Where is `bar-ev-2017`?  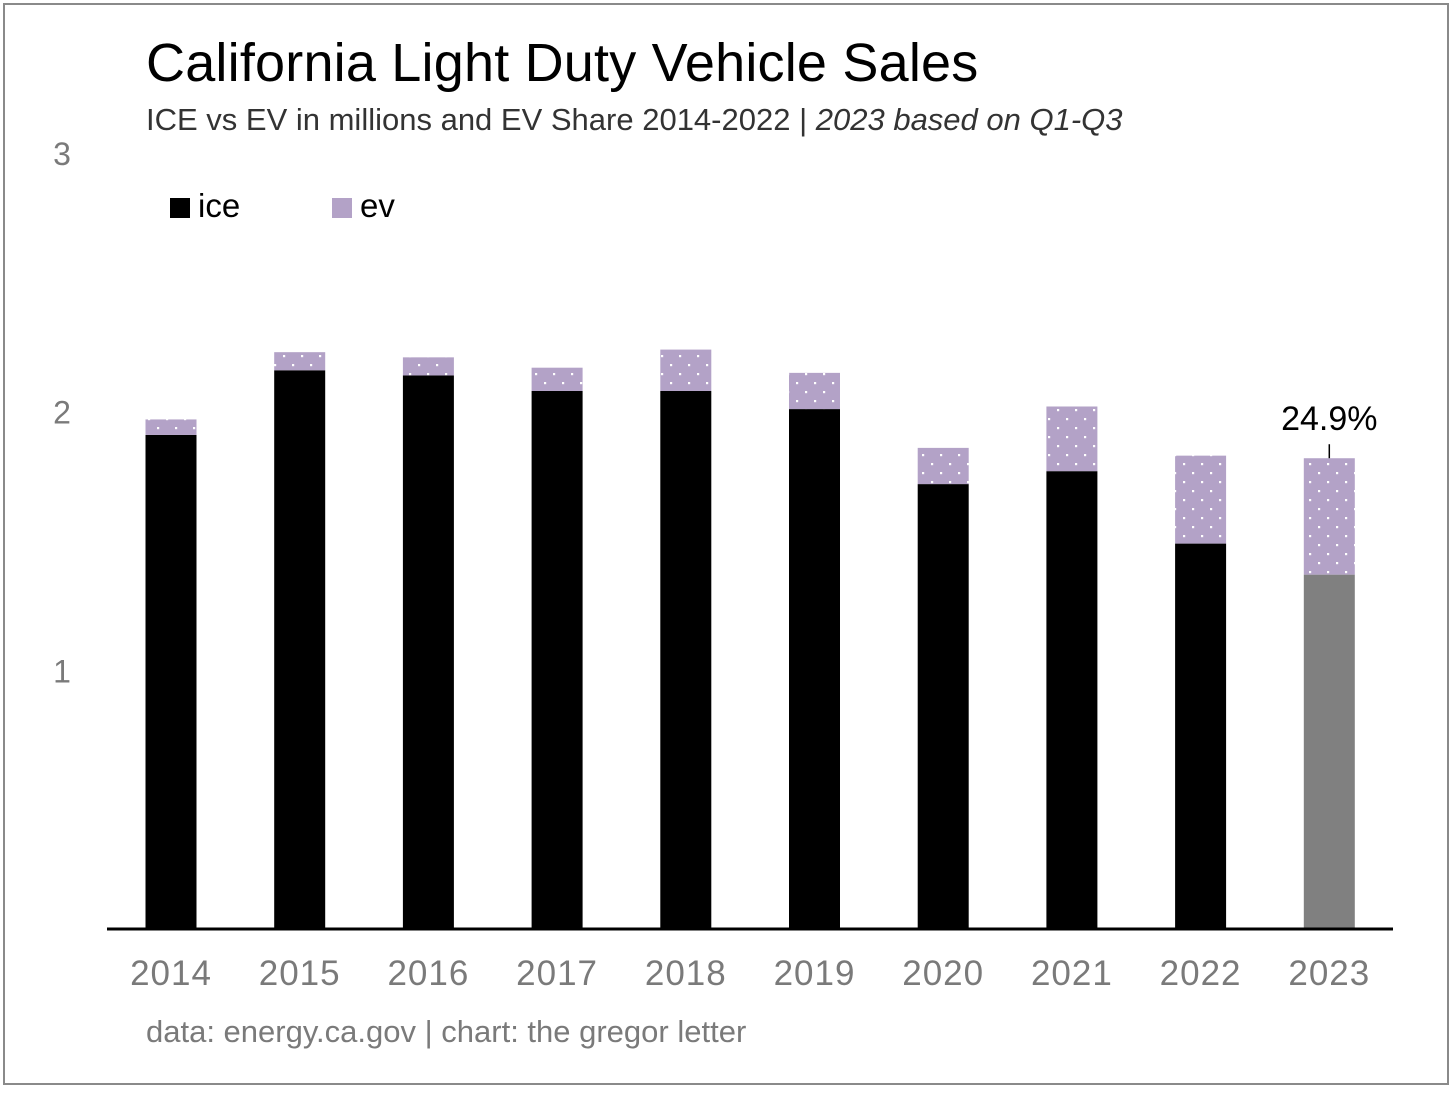 bar-ev-2017 is located at coordinates (557, 379).